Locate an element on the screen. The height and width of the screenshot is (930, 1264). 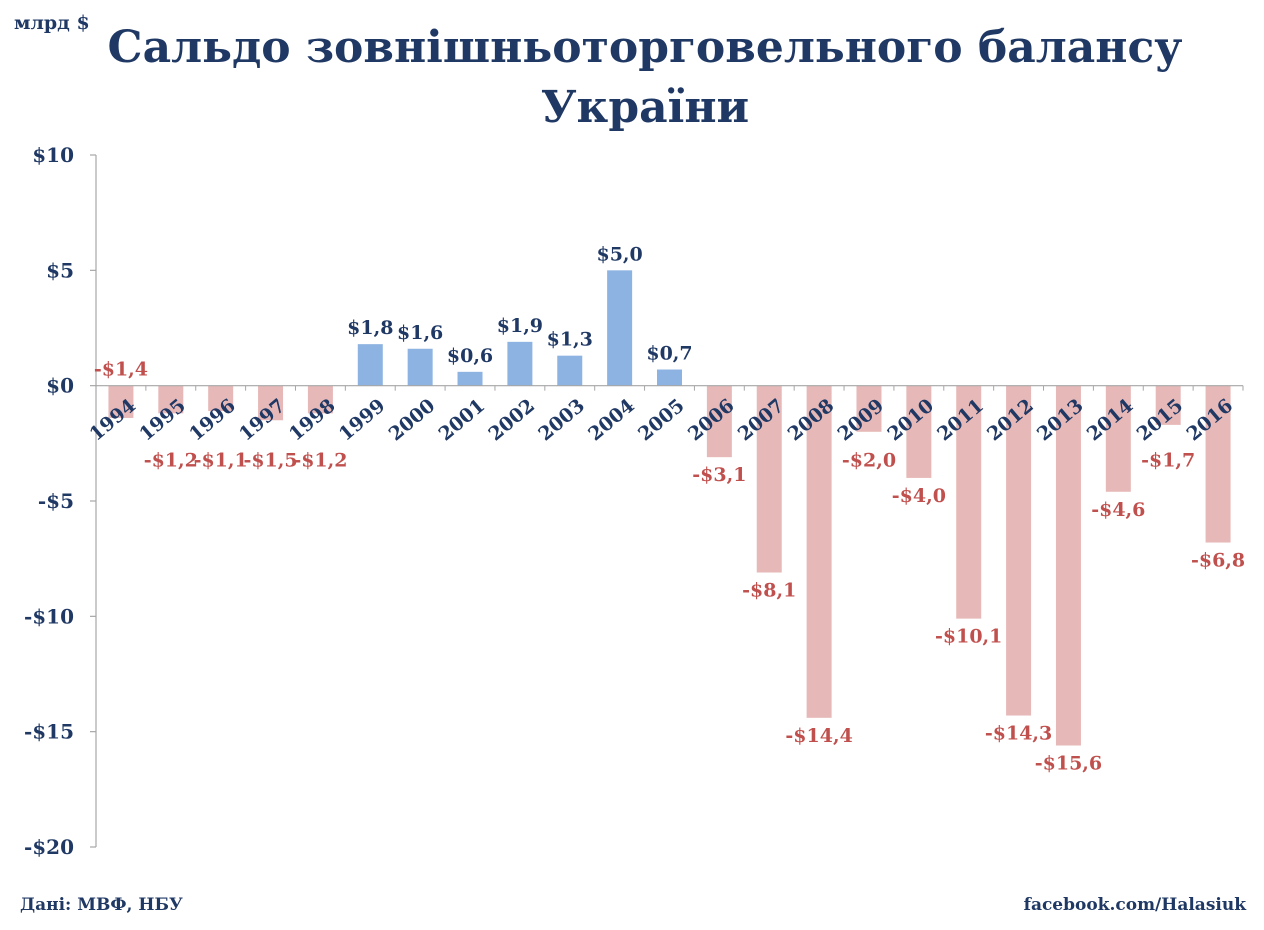
y-tick-label: -$10 is located at coordinates (49, 616).